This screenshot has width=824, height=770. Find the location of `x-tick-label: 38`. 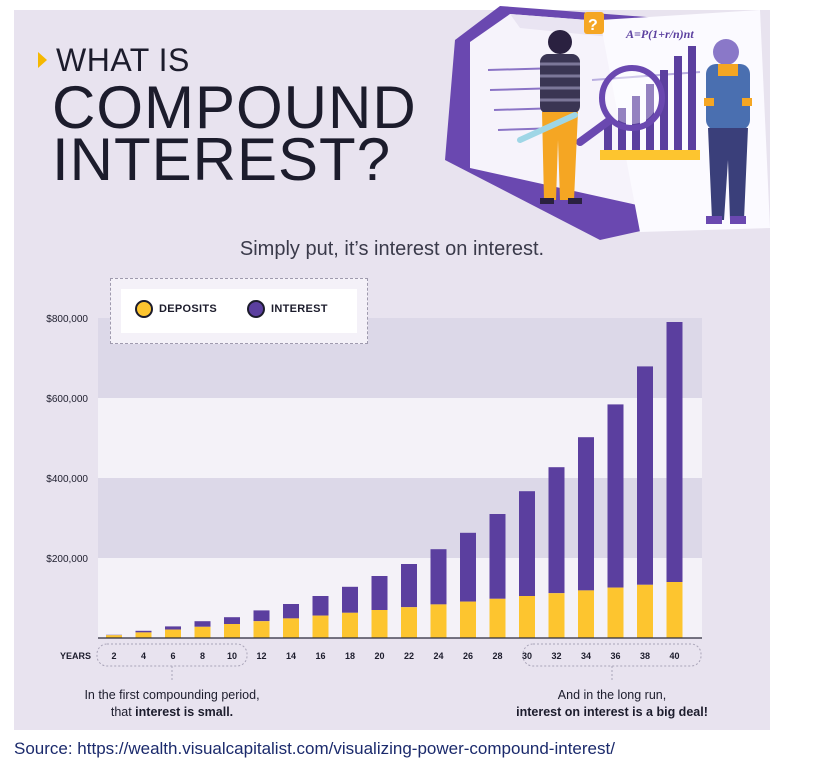

x-tick-label: 38 is located at coordinates (645, 656).